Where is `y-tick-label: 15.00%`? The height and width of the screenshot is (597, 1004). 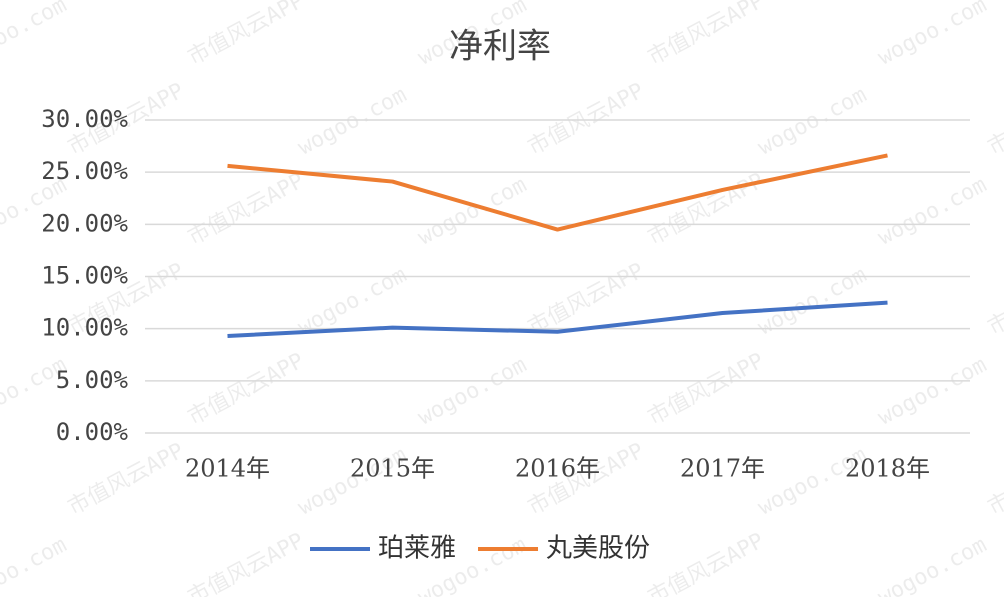 y-tick-label: 15.00% is located at coordinates (84, 276).